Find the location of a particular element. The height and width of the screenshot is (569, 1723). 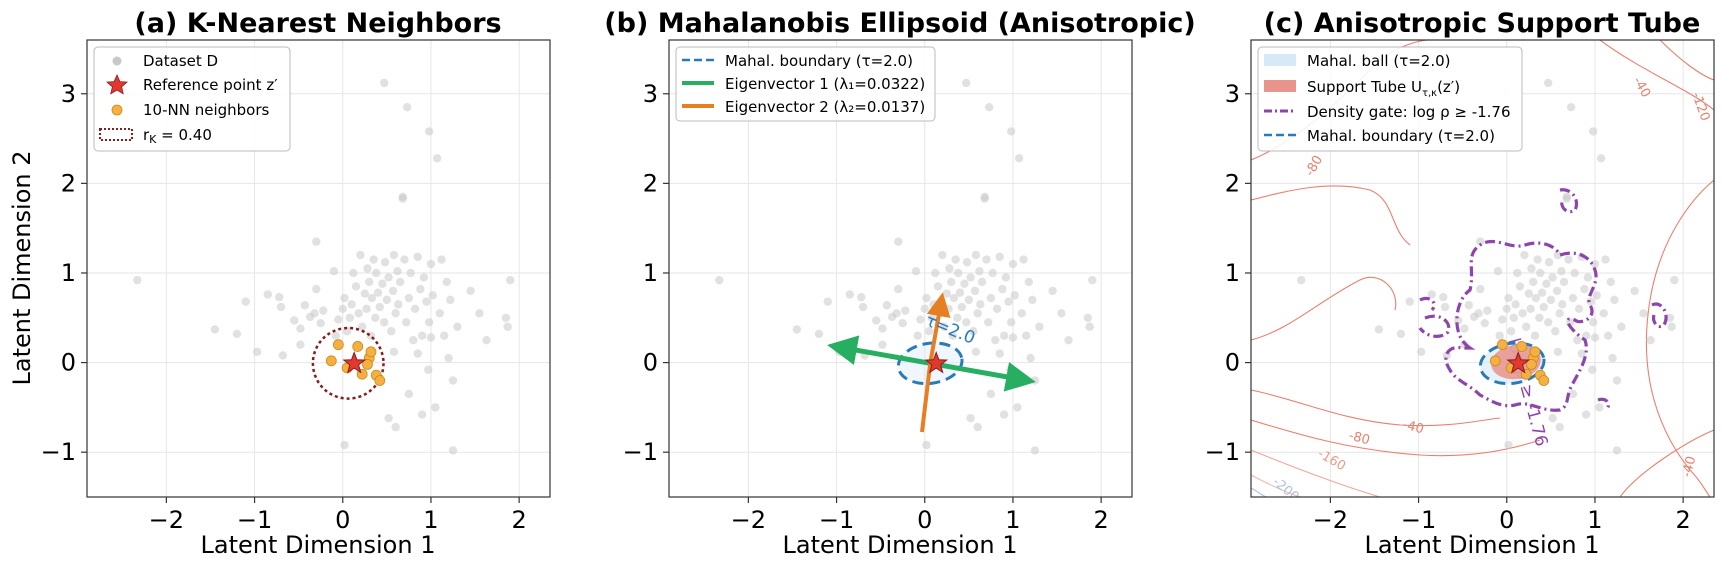

eigenvector-2-neg-arrow is located at coordinates (926, 398).